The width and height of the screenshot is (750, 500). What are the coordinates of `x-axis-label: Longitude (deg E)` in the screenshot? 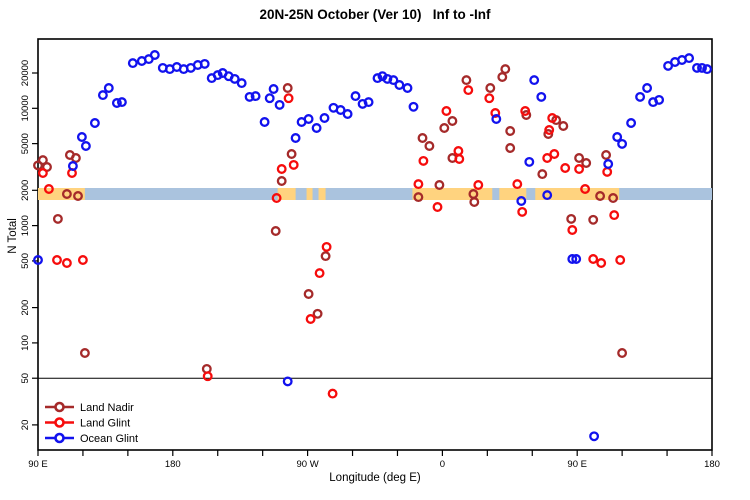 It's located at (375, 478).